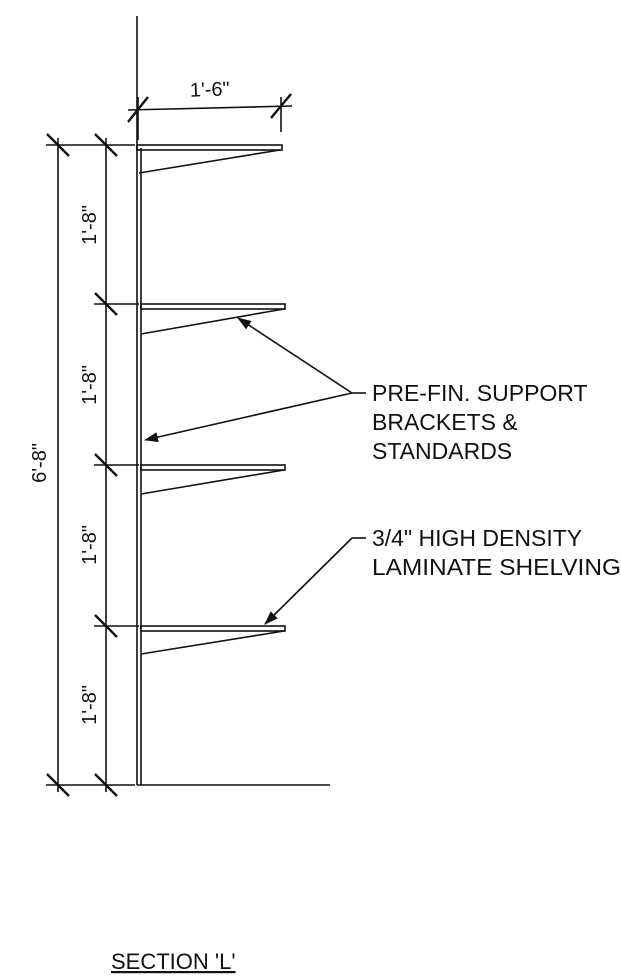 The height and width of the screenshot is (980, 621). I want to click on leader-bracket-to-shelf, so click(295, 355).